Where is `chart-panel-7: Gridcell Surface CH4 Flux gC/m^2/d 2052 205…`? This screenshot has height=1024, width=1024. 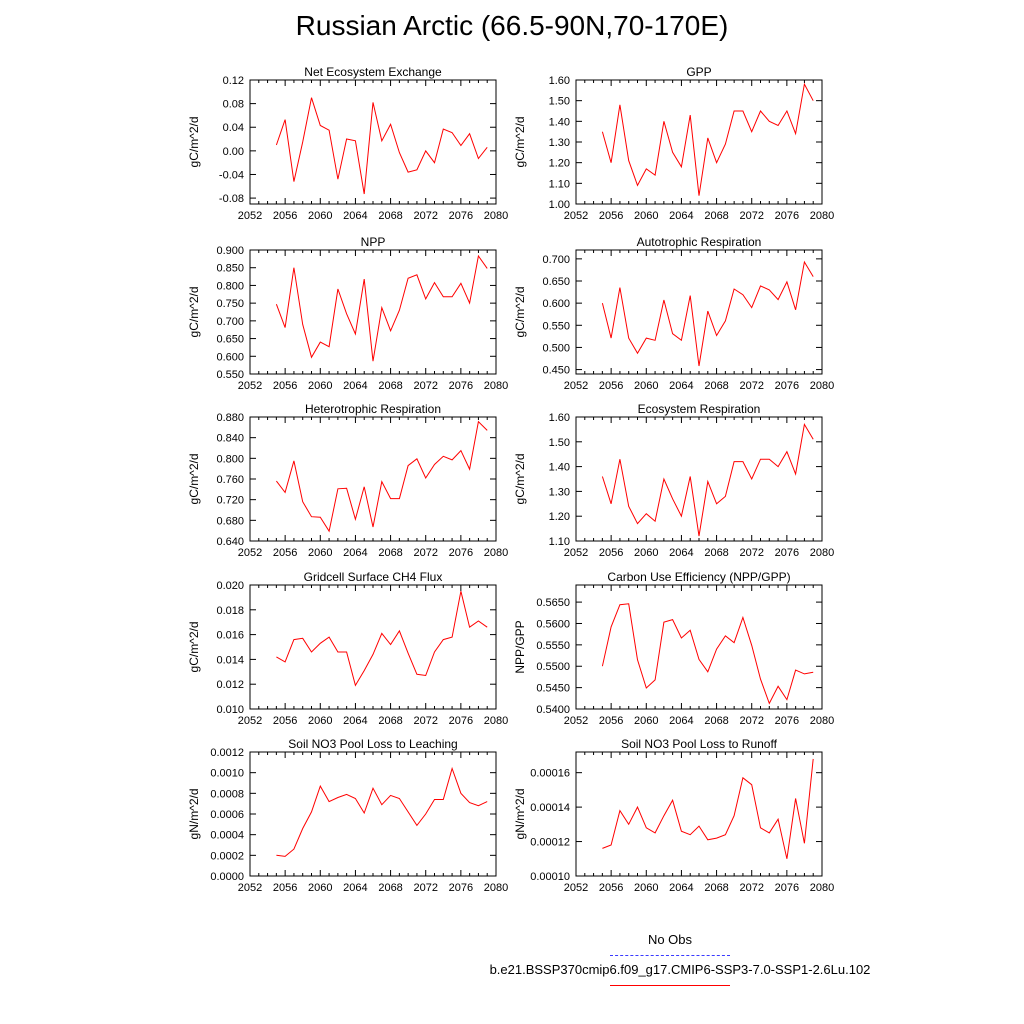
chart-panel-7: Gridcell Surface CH4 Flux gC/m^2/d 2052 205… is located at coordinates (347, 648).